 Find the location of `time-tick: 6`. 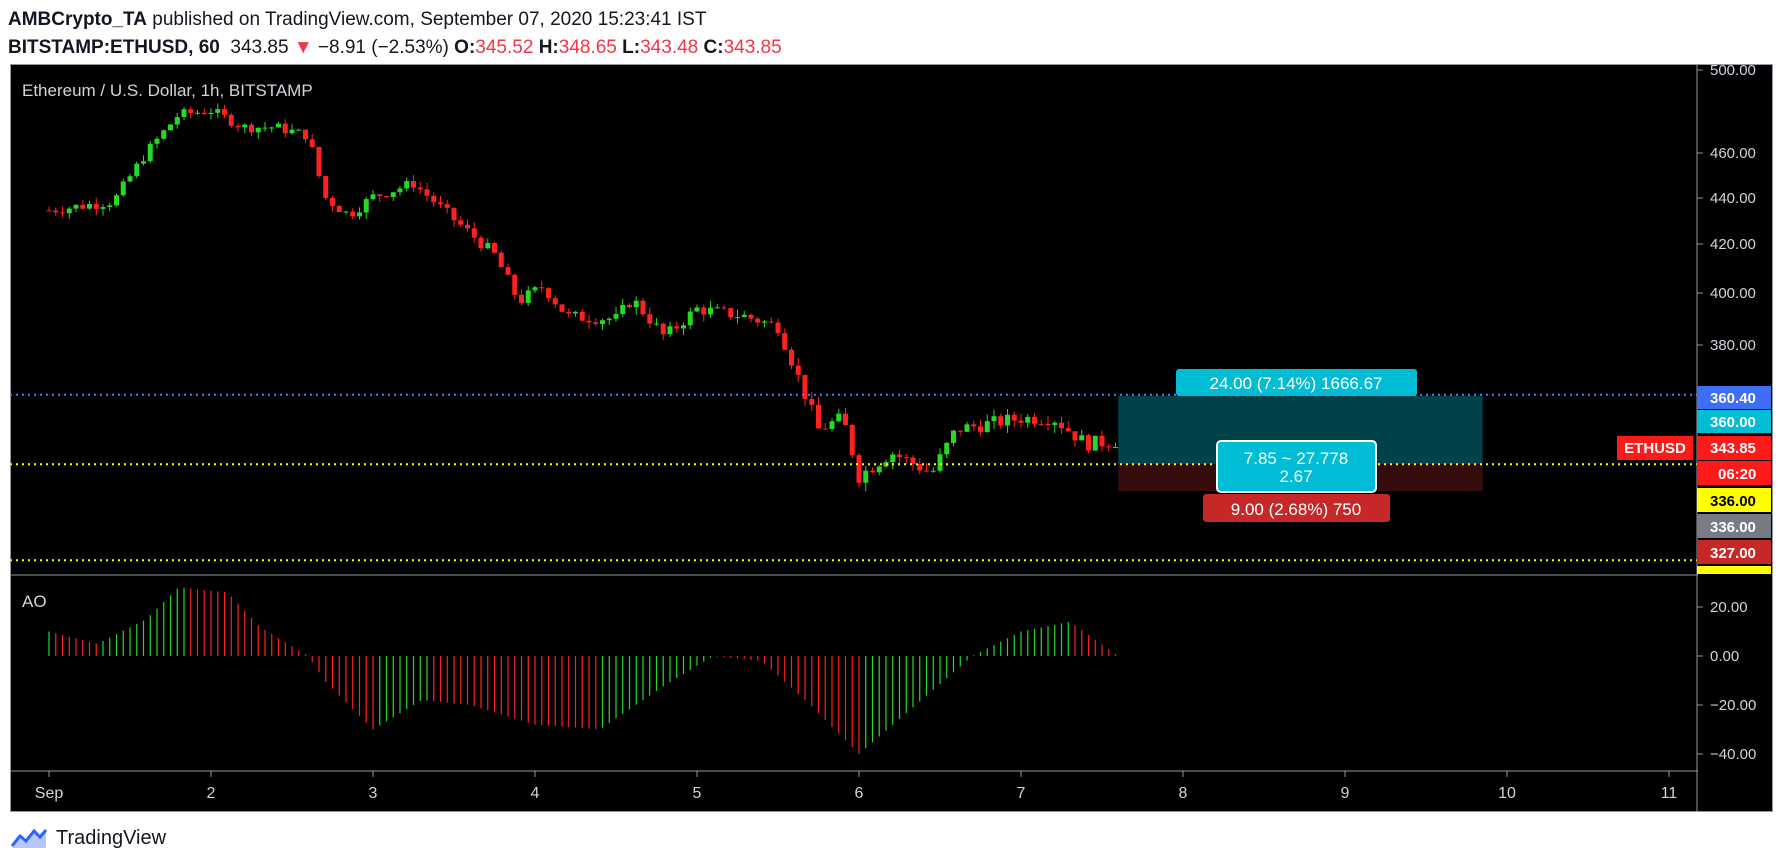

time-tick: 6 is located at coordinates (859, 793).